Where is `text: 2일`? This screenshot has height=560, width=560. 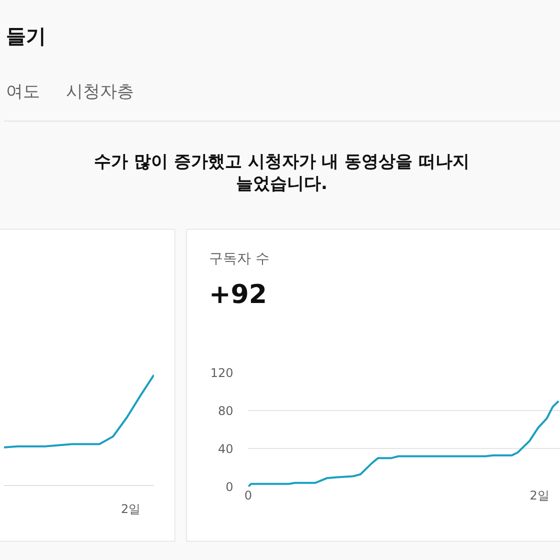
text: 2일 is located at coordinates (131, 509).